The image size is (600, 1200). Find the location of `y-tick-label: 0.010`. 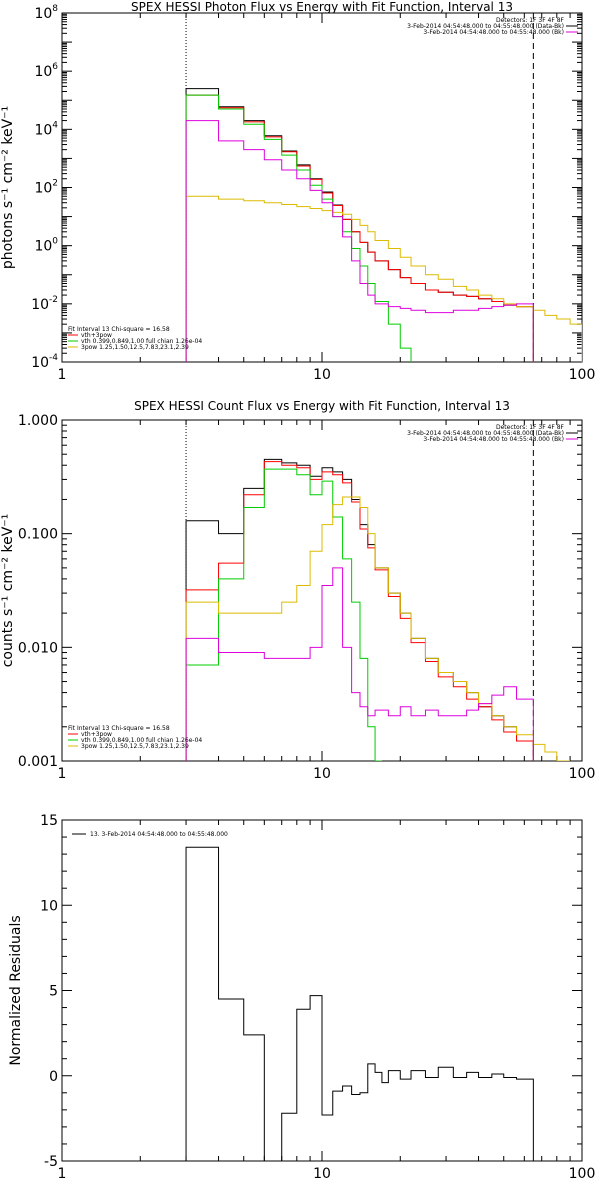

y-tick-label: 0.010 is located at coordinates (38, 648).